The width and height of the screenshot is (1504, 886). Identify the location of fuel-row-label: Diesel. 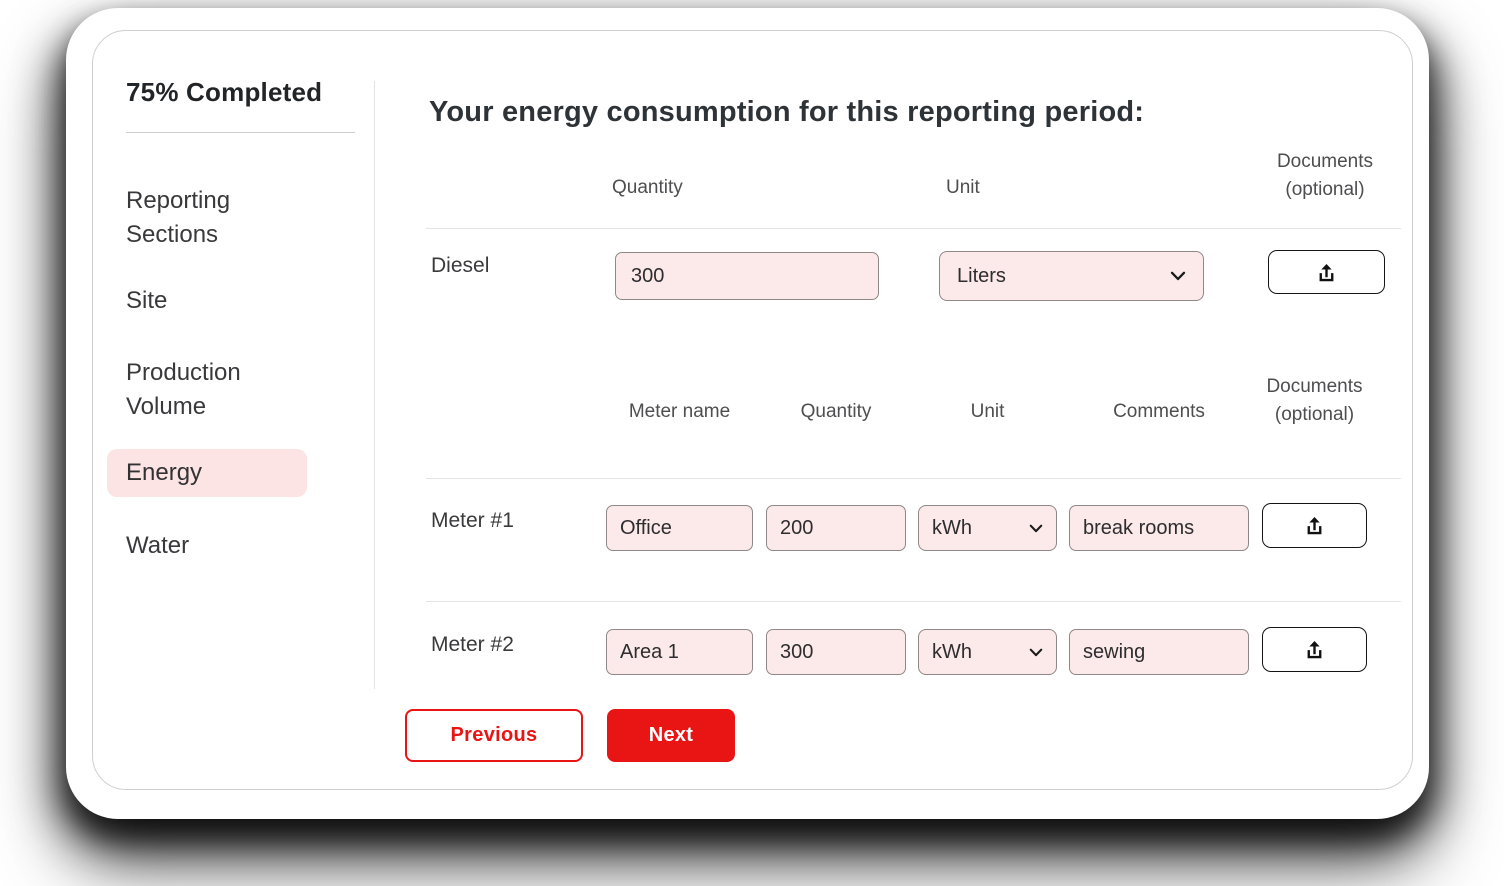
(460, 265).